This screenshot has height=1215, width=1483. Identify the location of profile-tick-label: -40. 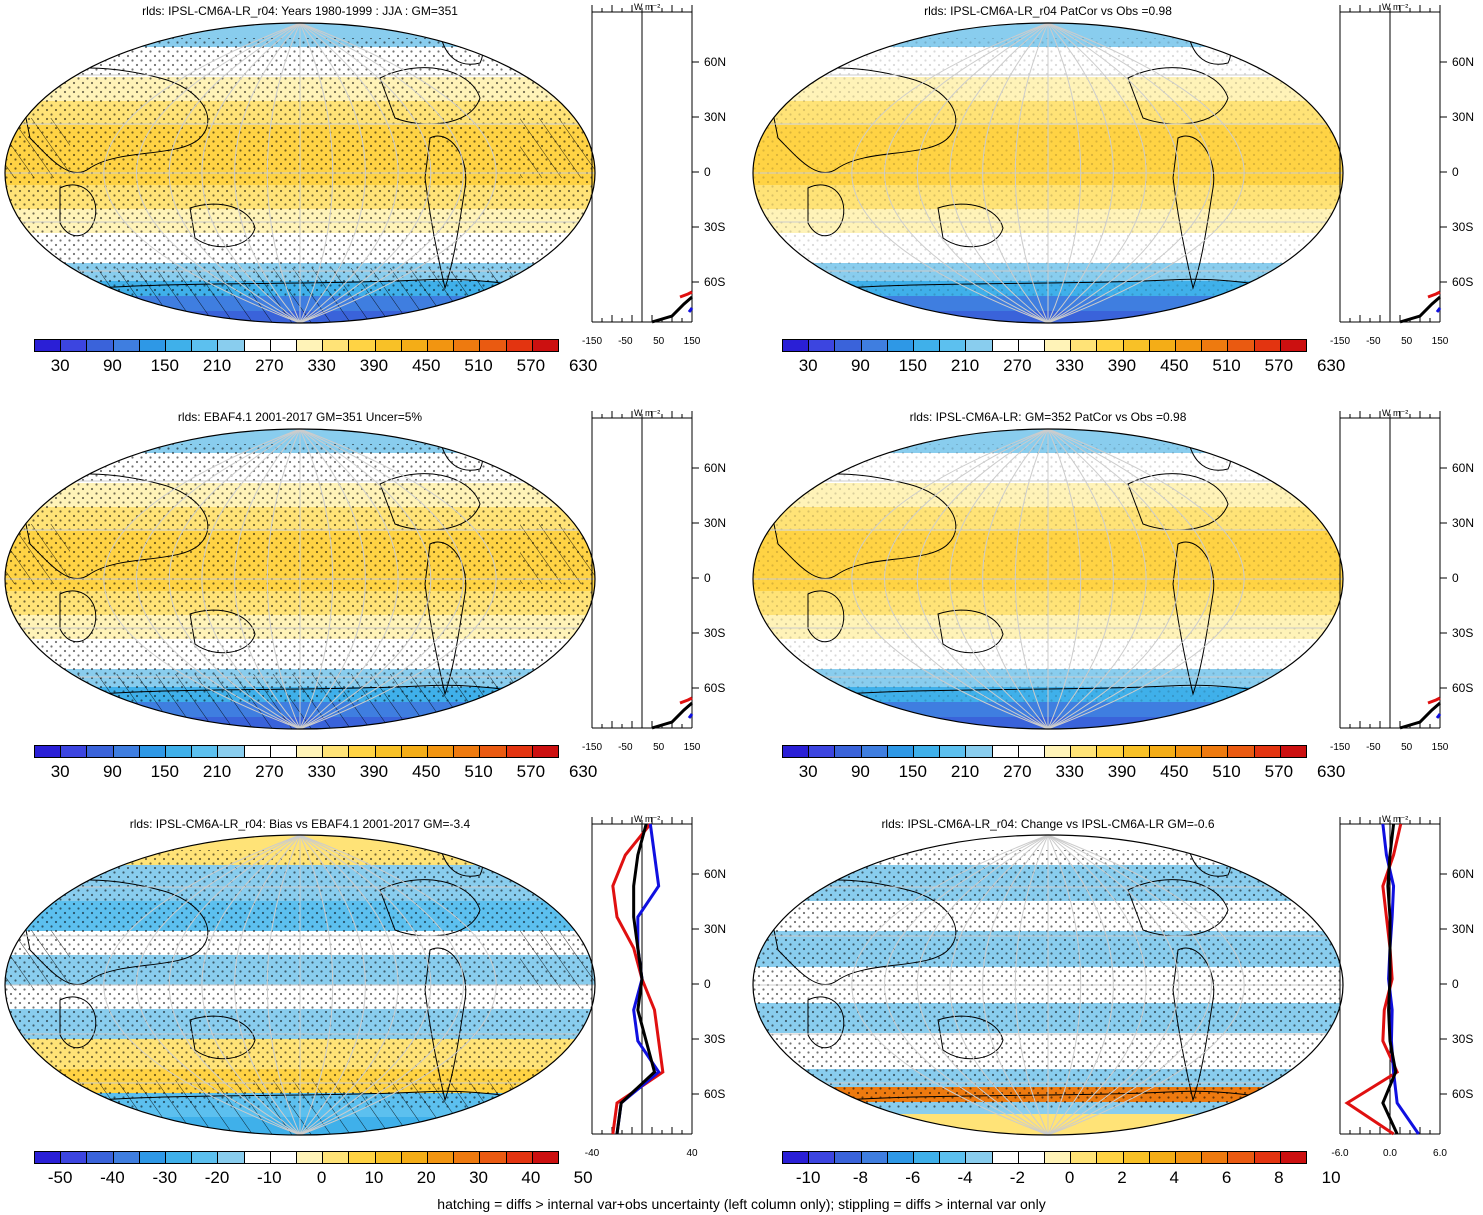
(592, 1153).